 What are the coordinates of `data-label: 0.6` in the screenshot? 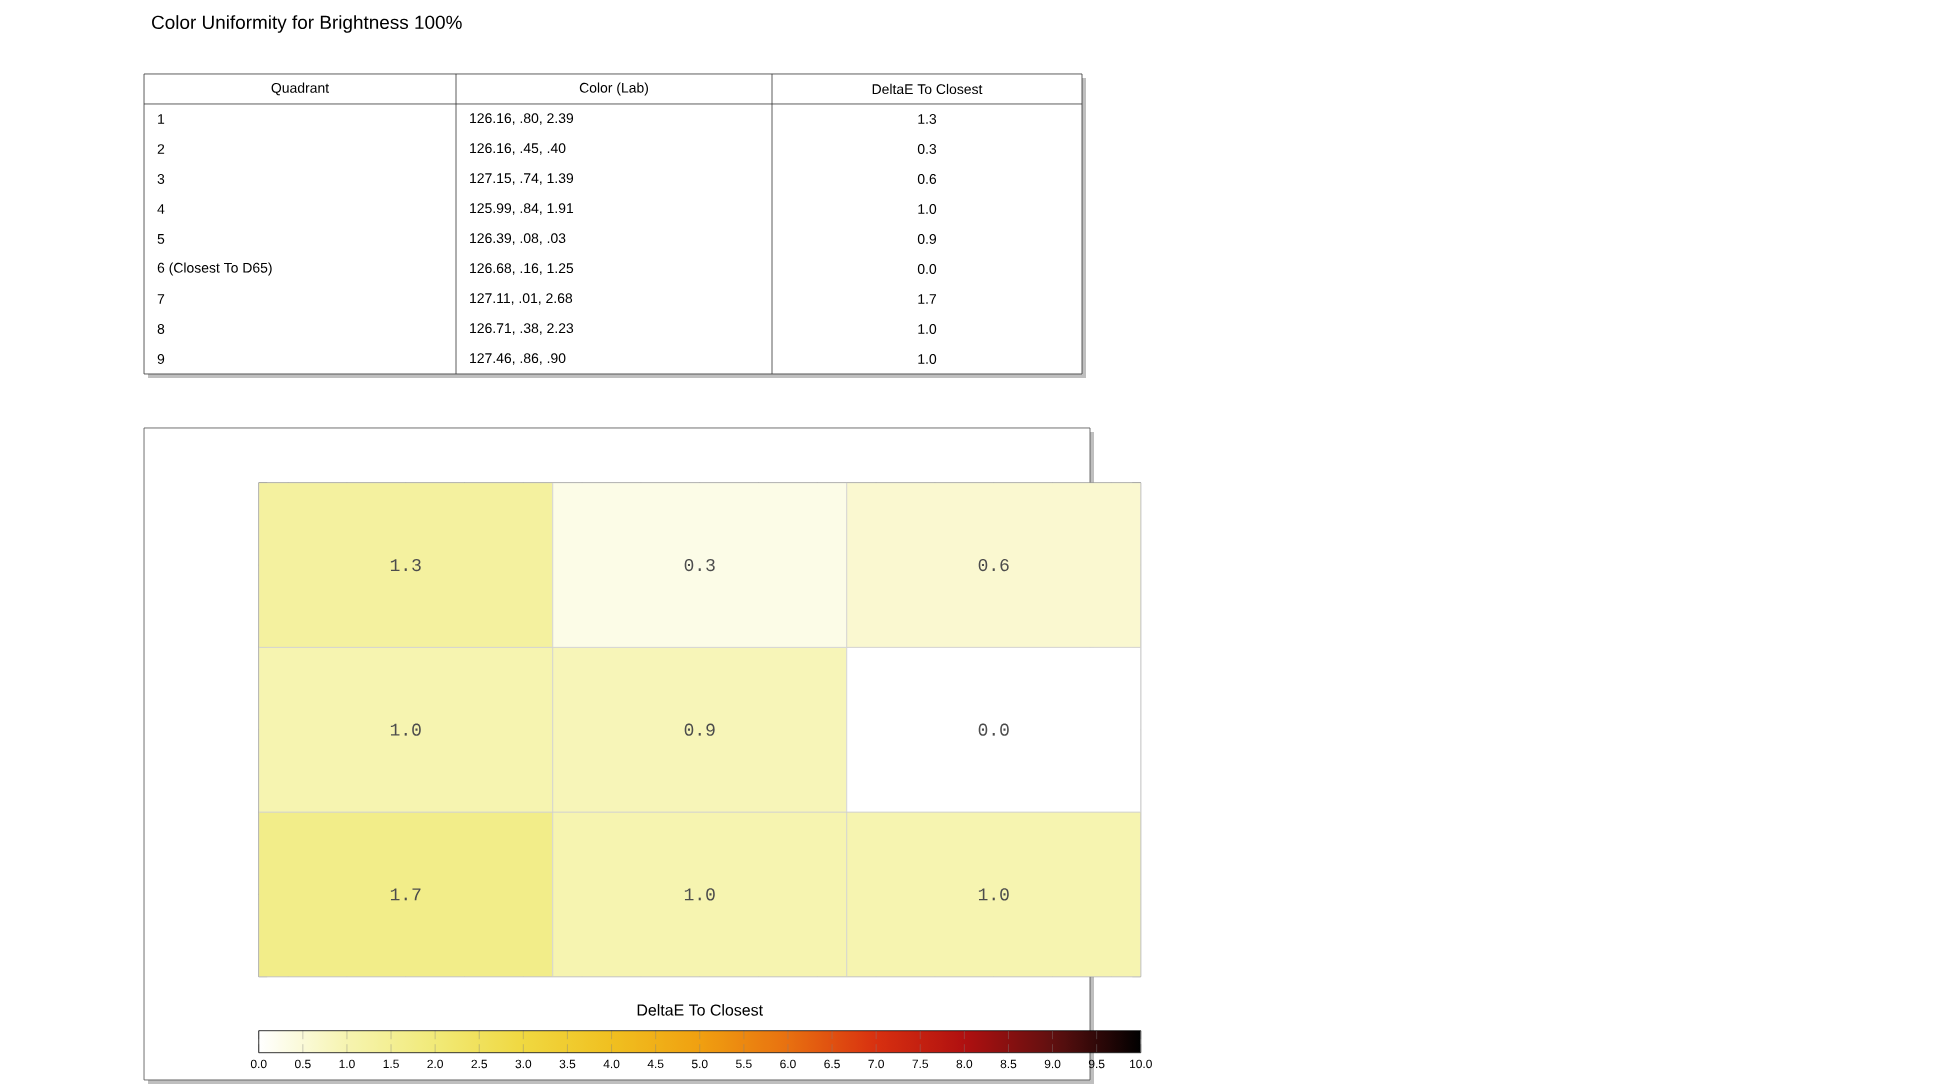 It's located at (993, 565).